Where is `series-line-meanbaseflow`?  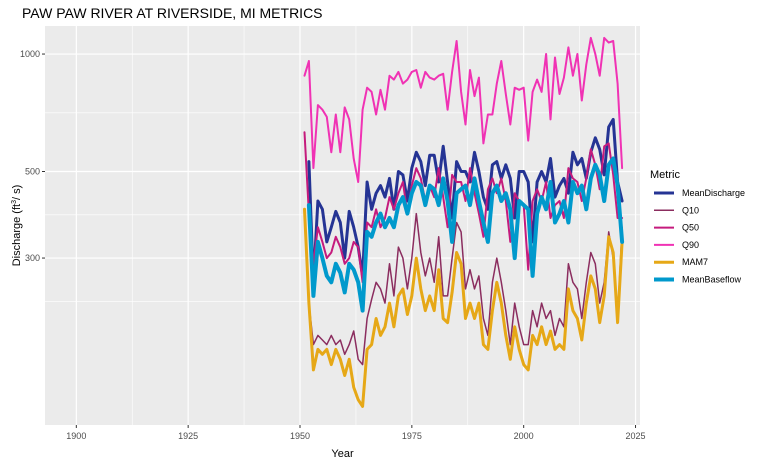 series-line-meanbaseflow is located at coordinates (465, 234).